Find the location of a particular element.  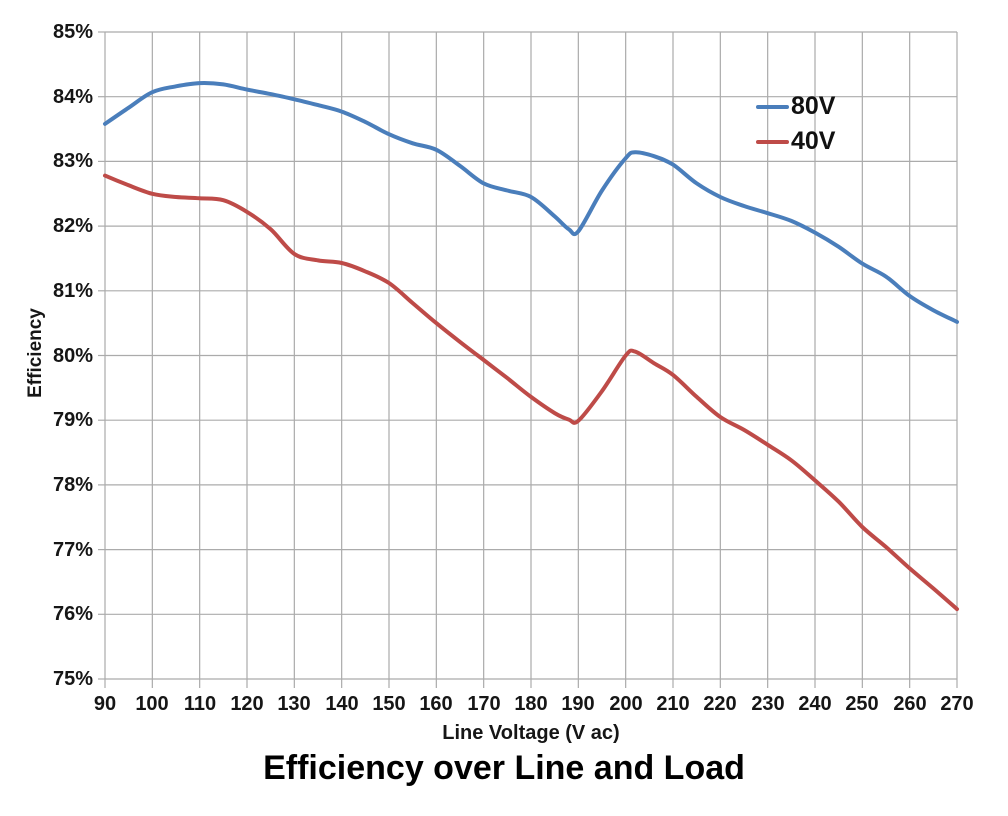

y-tick-label: 84% is located at coordinates (72, 97).